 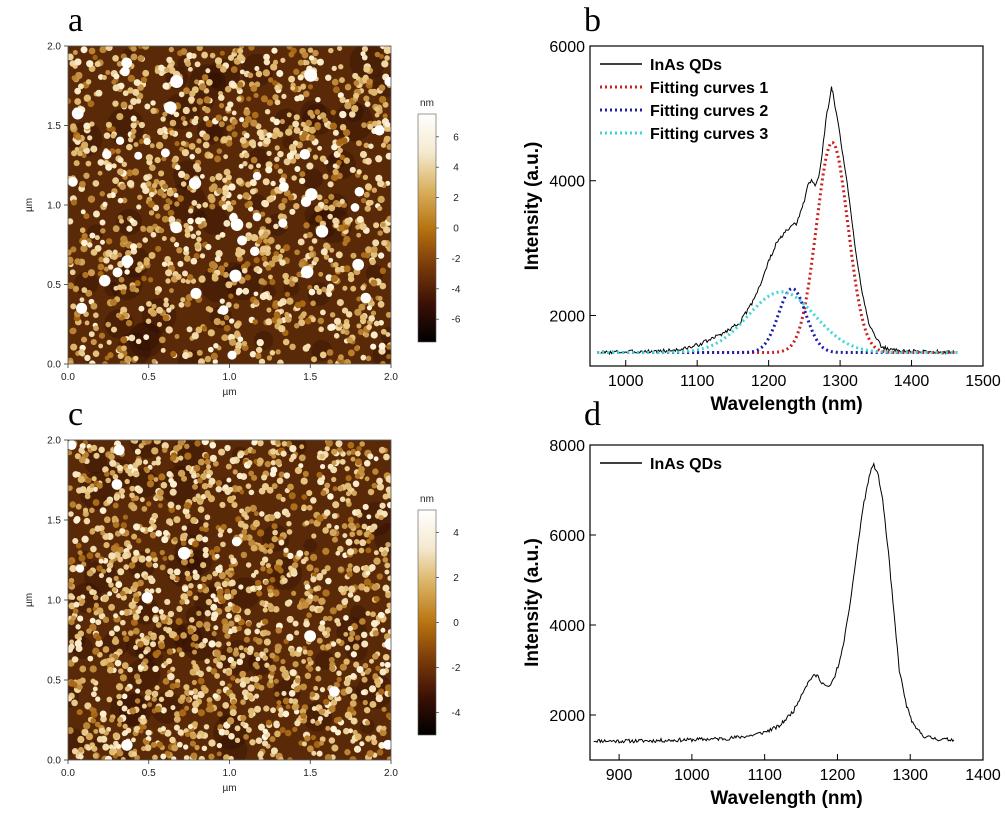 I want to click on y-tick-label: 2000, so click(x=567, y=316).